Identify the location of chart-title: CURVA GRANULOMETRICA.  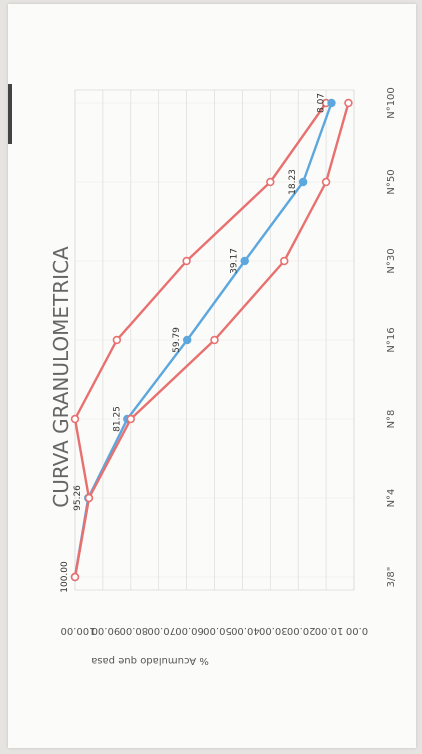
(61, 377).